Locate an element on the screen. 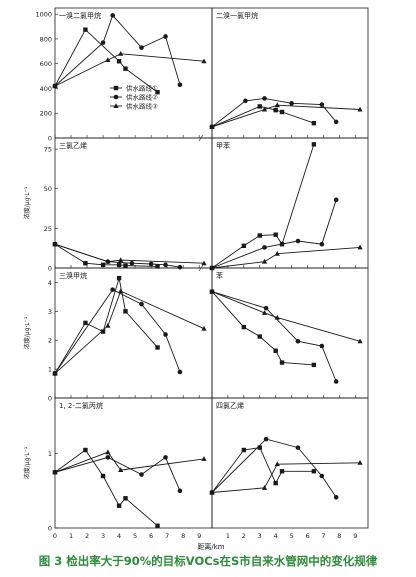 This screenshot has width=416, height=577. panel-2-series-1-line is located at coordinates (263, 116).